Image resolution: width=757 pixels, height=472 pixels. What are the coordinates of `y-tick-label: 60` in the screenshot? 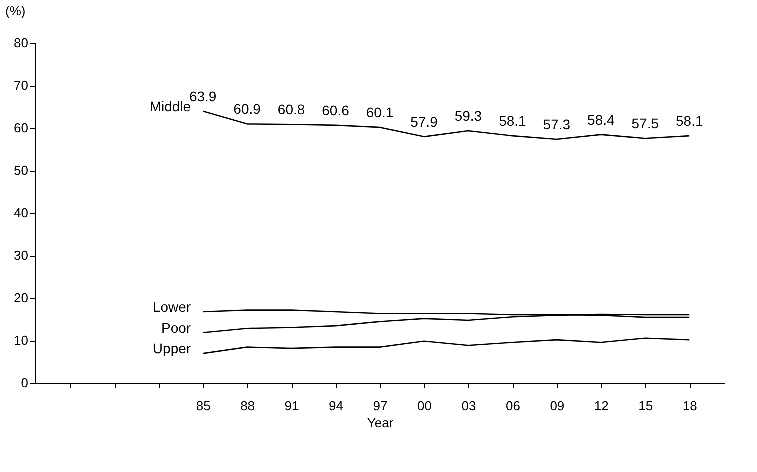 It's located at (21, 128).